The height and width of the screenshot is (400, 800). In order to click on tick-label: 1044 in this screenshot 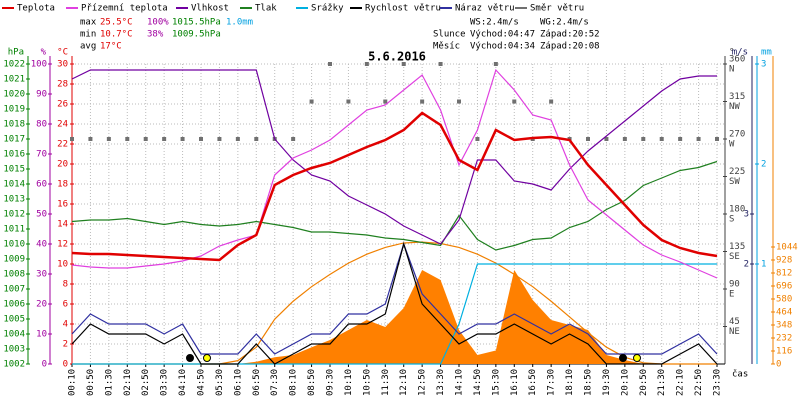, I will do `click(787, 248)`.